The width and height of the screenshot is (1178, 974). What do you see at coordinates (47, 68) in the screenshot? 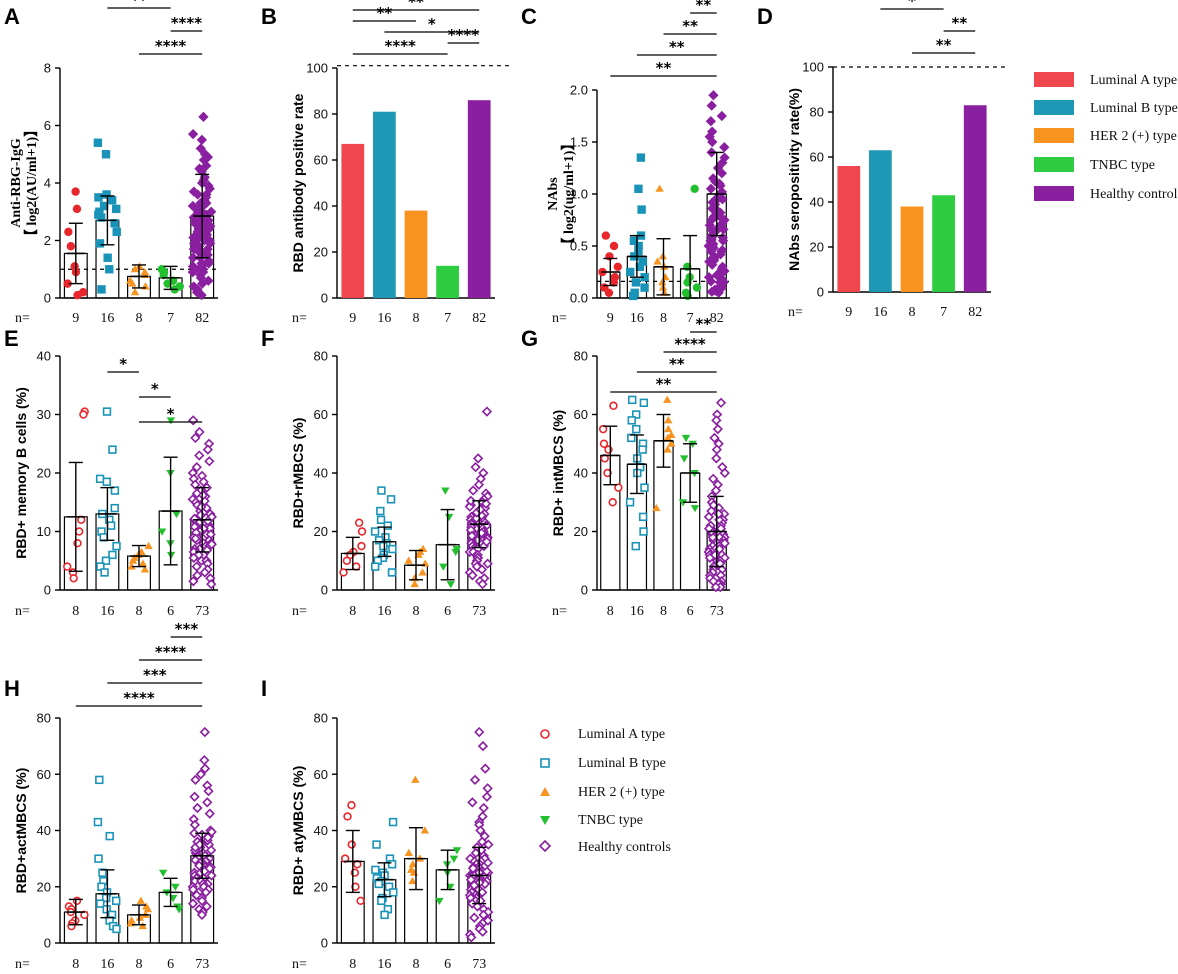
I see `y-tick-label: 8` at bounding box center [47, 68].